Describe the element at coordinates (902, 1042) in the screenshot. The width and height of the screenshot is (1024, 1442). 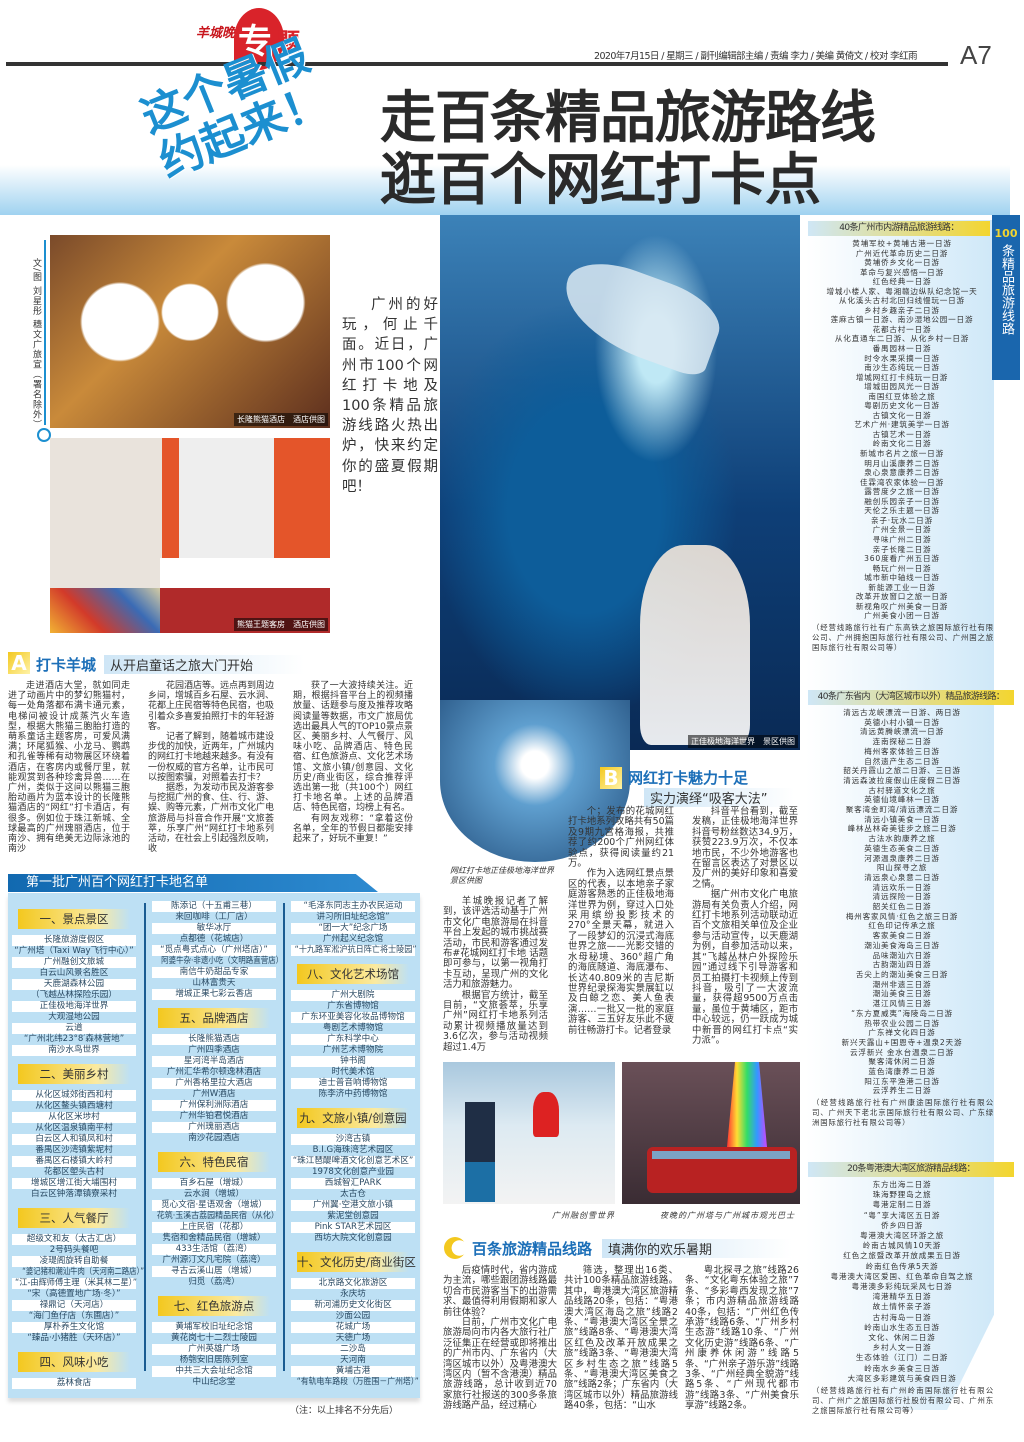
I see `route-item: 新兴天露山+国恩寺+温泉2天游` at that location.